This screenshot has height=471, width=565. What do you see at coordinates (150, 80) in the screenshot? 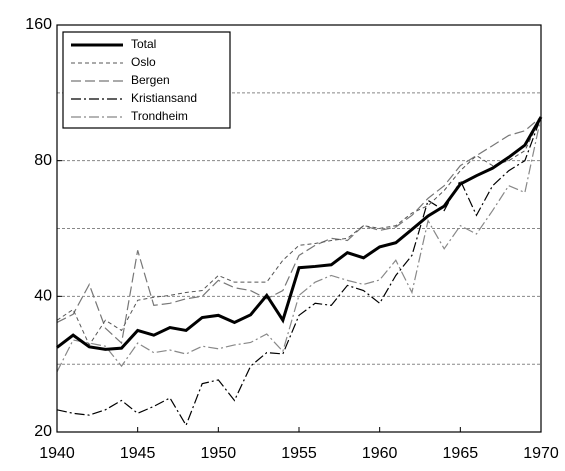
I see `legend-label: Bergen` at bounding box center [150, 80].